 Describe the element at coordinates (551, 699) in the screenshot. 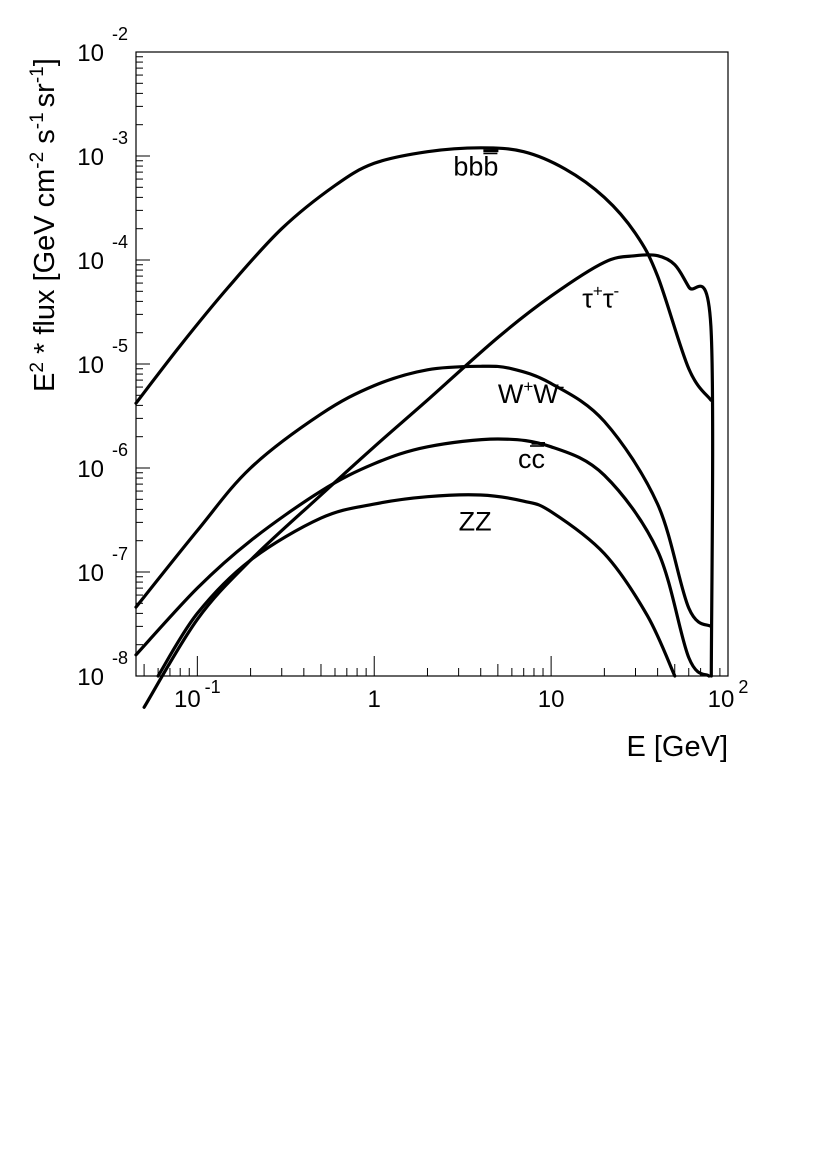

I see `x-tick-label: 10` at that location.